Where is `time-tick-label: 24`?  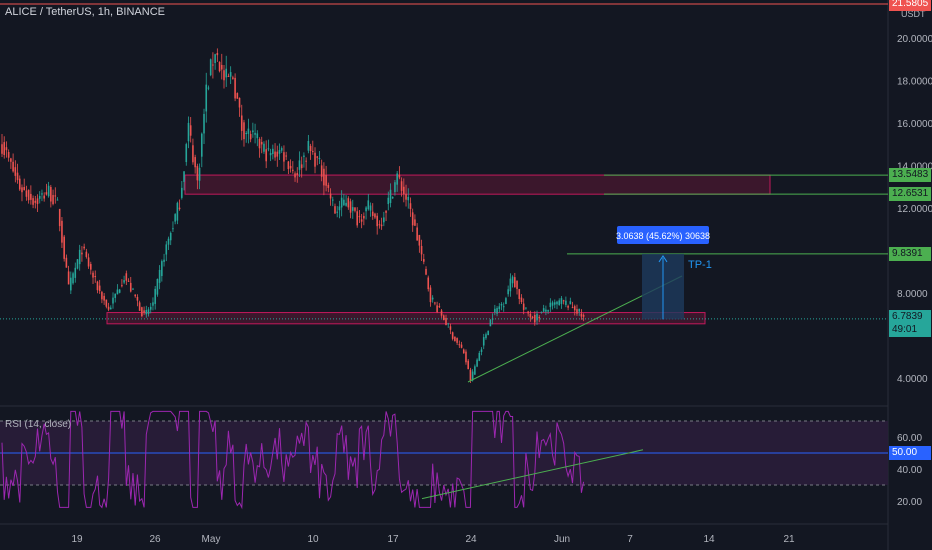
time-tick-label: 24 is located at coordinates (471, 539).